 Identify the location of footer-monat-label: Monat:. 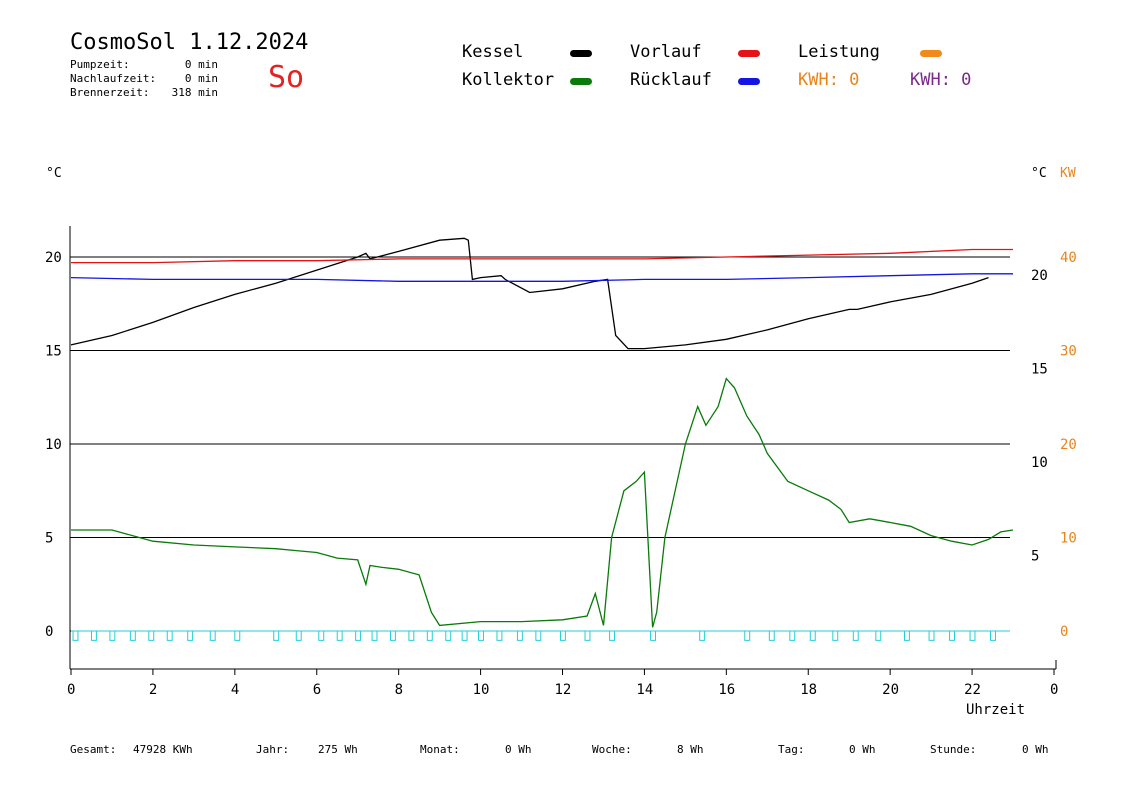
(440, 749).